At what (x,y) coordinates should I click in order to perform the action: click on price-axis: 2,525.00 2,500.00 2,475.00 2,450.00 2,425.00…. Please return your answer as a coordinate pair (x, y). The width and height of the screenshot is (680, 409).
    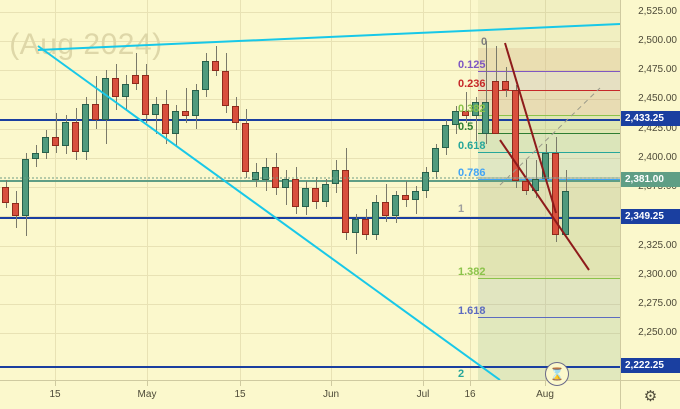
    Looking at the image, I should click on (650, 190).